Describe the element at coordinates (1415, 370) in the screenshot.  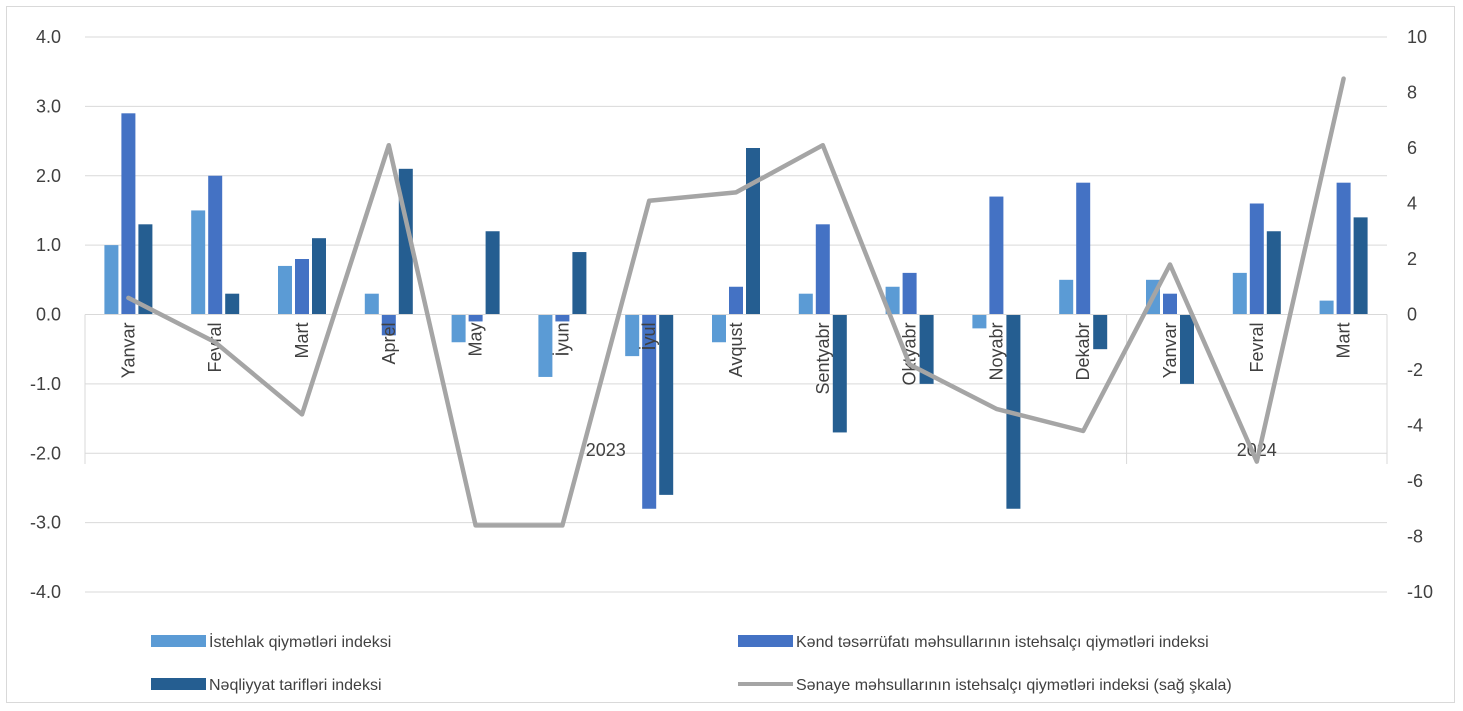
I see `right-tick-label: -2` at that location.